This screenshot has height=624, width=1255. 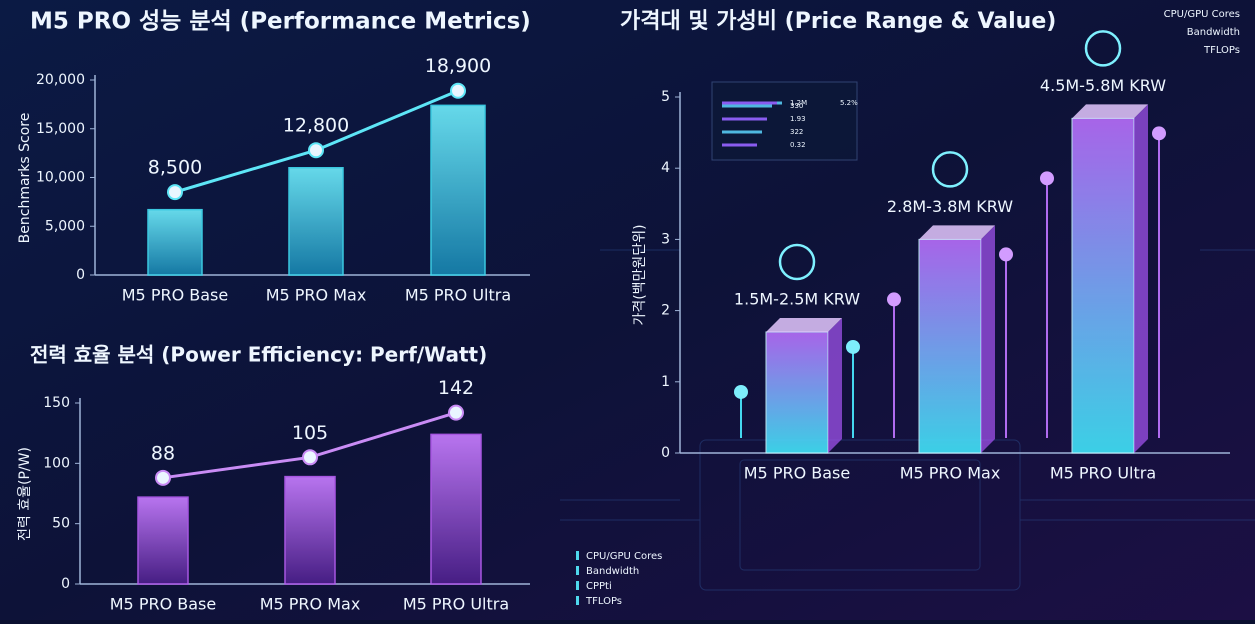 What do you see at coordinates (310, 433) in the screenshot?
I see `value-label: 105` at bounding box center [310, 433].